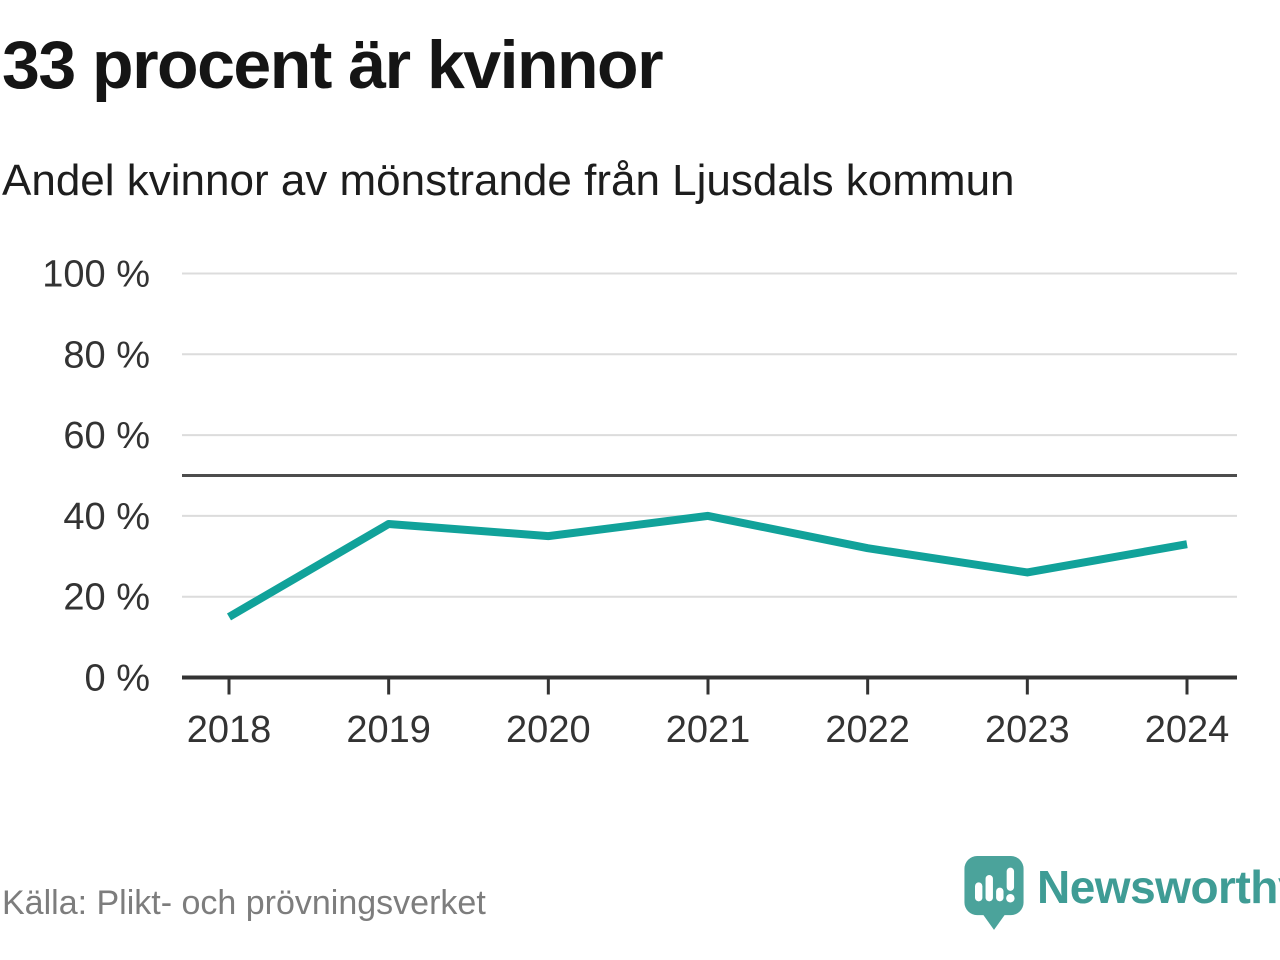  Describe the element at coordinates (244, 903) in the screenshot. I see `source-note: Källa: Plikt- och prövningsverket` at that location.